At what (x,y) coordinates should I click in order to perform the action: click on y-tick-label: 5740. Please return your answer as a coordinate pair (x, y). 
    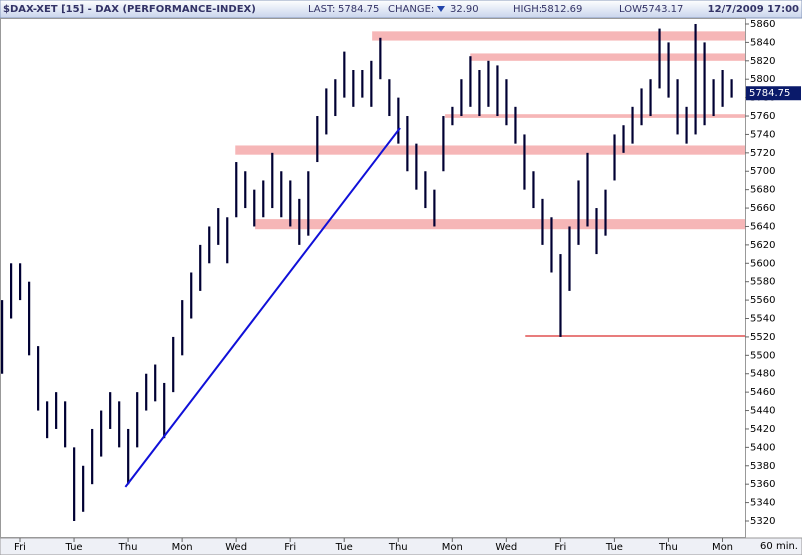
    Looking at the image, I should click on (762, 134).